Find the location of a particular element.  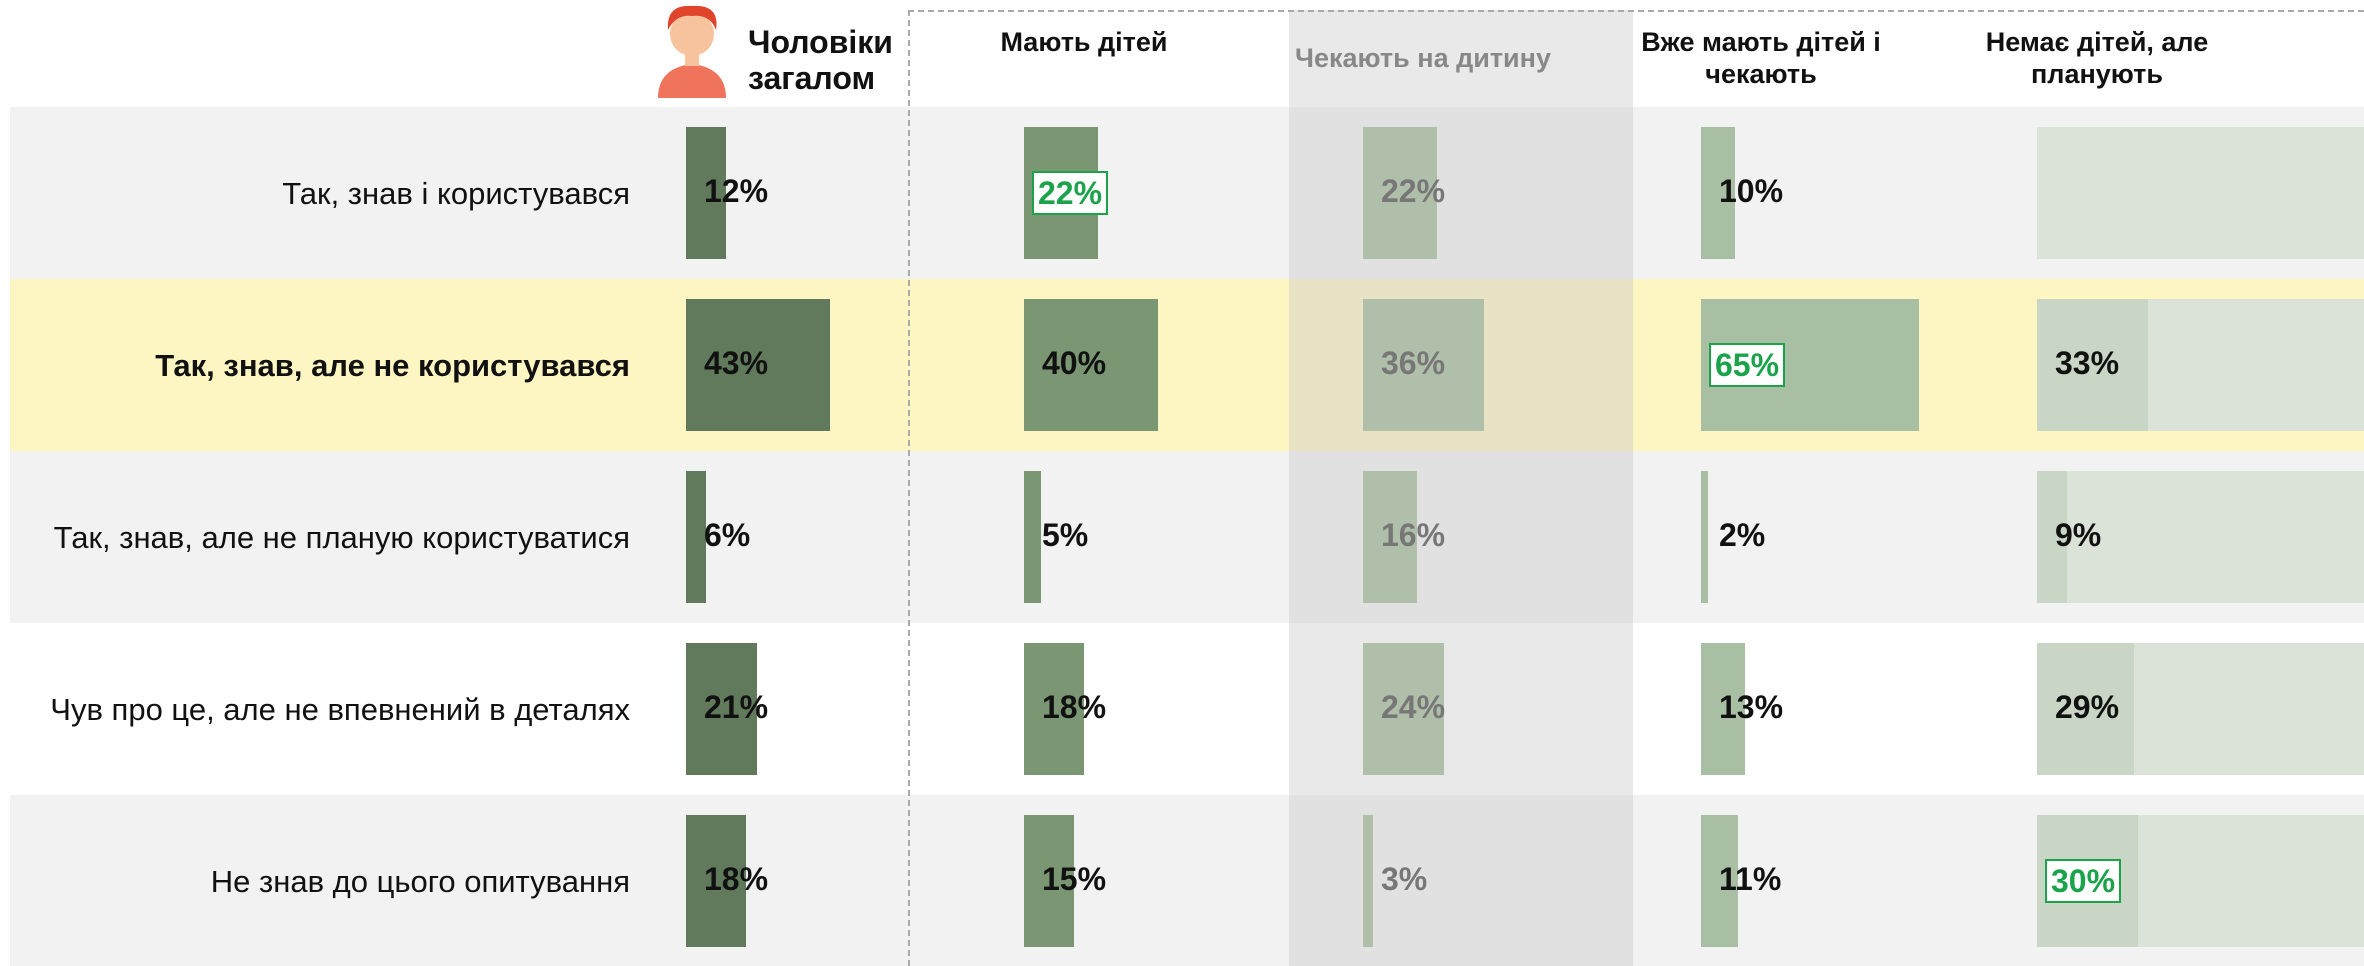

value-label: 11% is located at coordinates (1750, 879).